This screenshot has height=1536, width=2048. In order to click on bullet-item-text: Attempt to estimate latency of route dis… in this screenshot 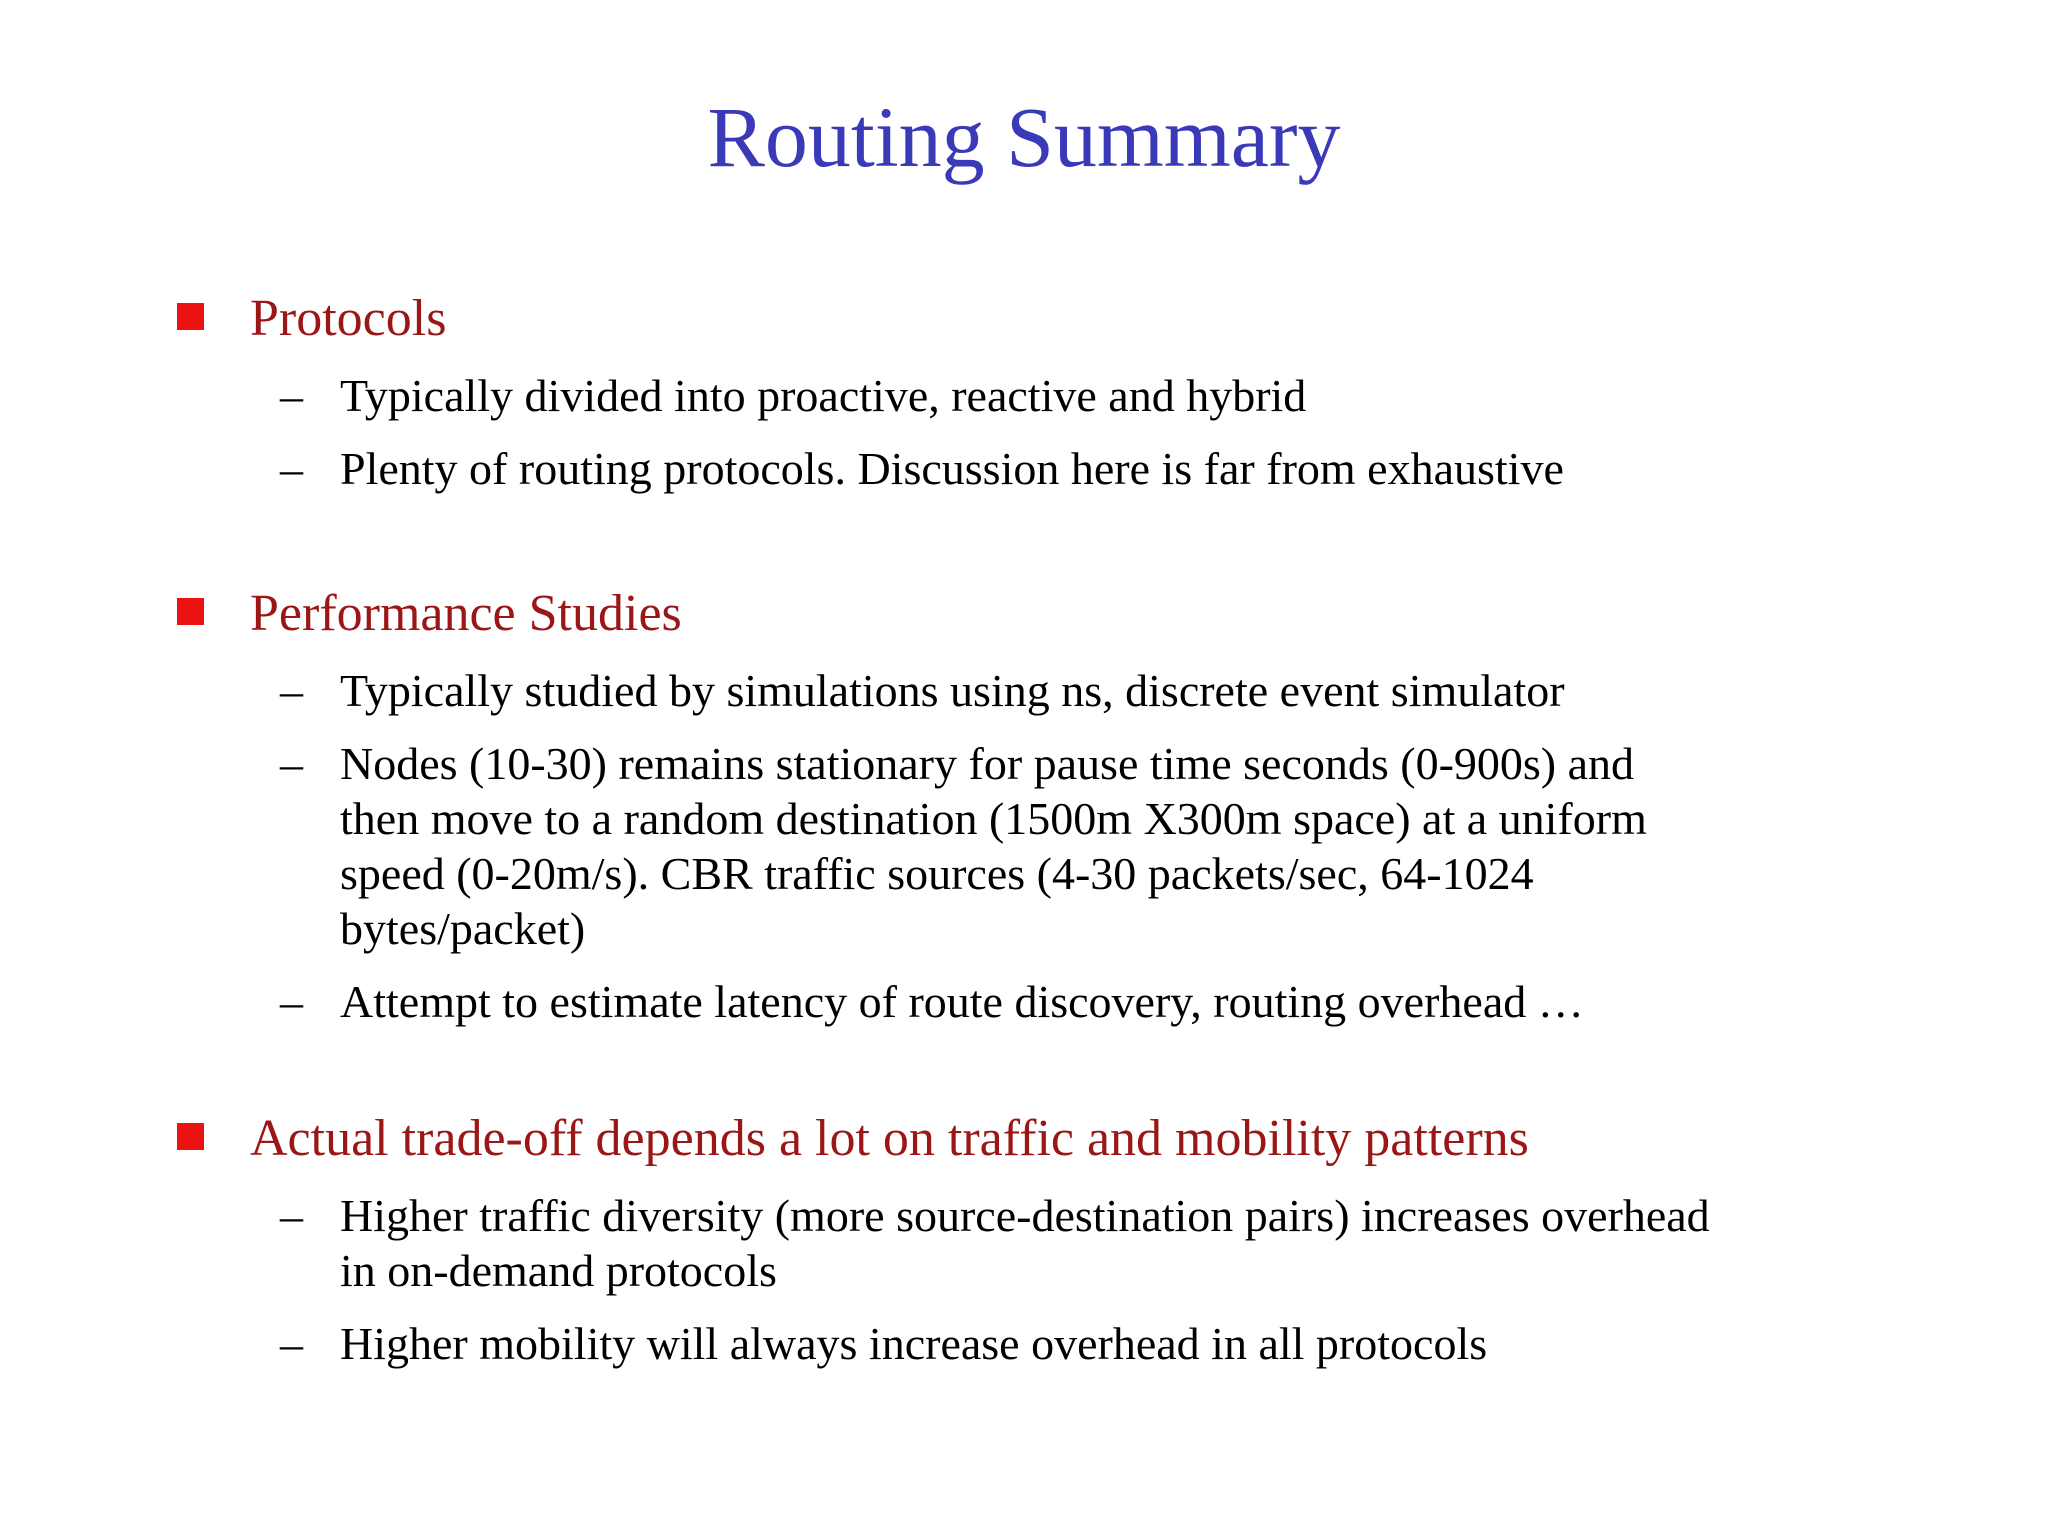, I will do `click(962, 1001)`.